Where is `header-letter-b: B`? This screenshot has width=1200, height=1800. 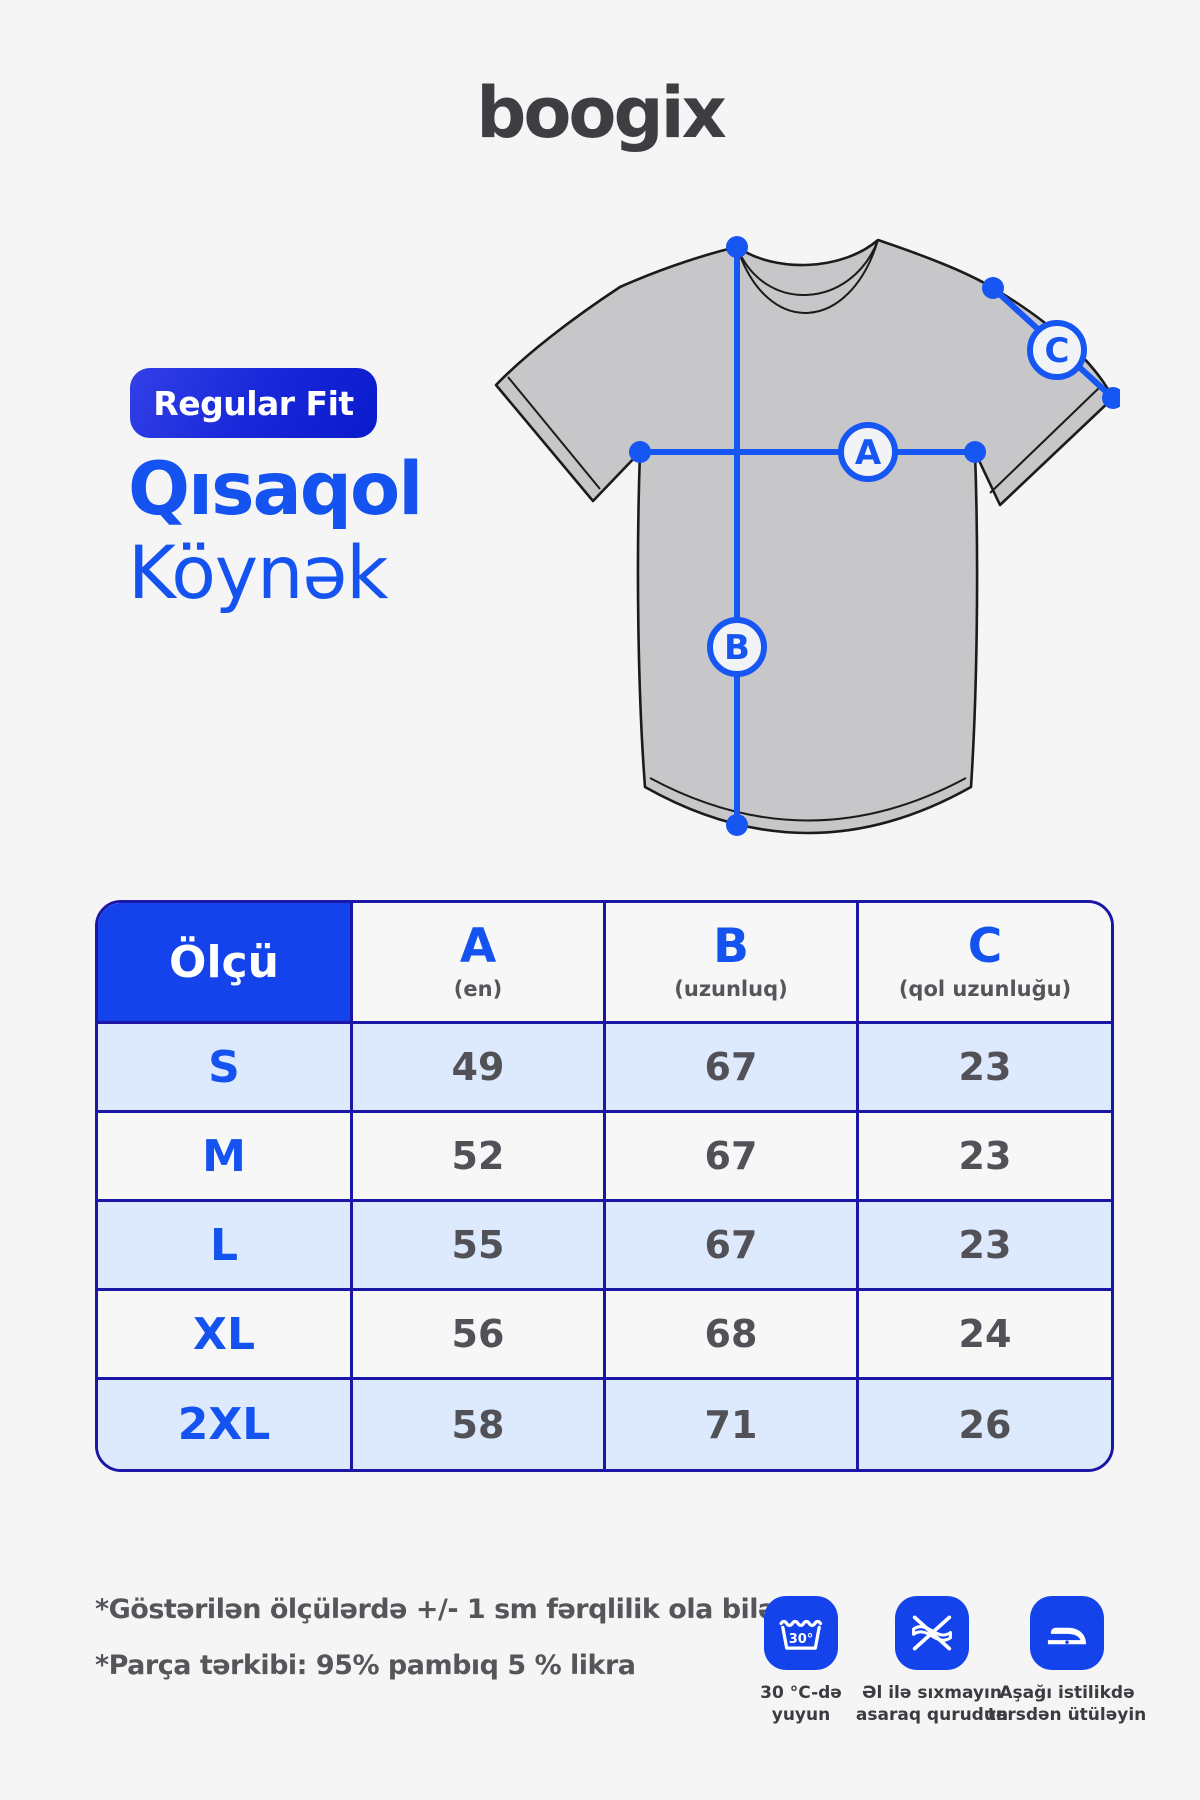 header-letter-b: B is located at coordinates (731, 946).